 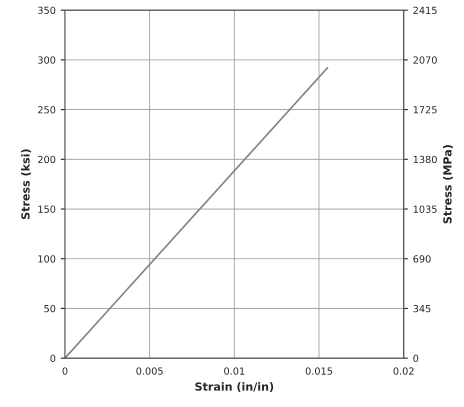 What do you see at coordinates (47, 259) in the screenshot?
I see `y-tick-label: 100` at bounding box center [47, 259].